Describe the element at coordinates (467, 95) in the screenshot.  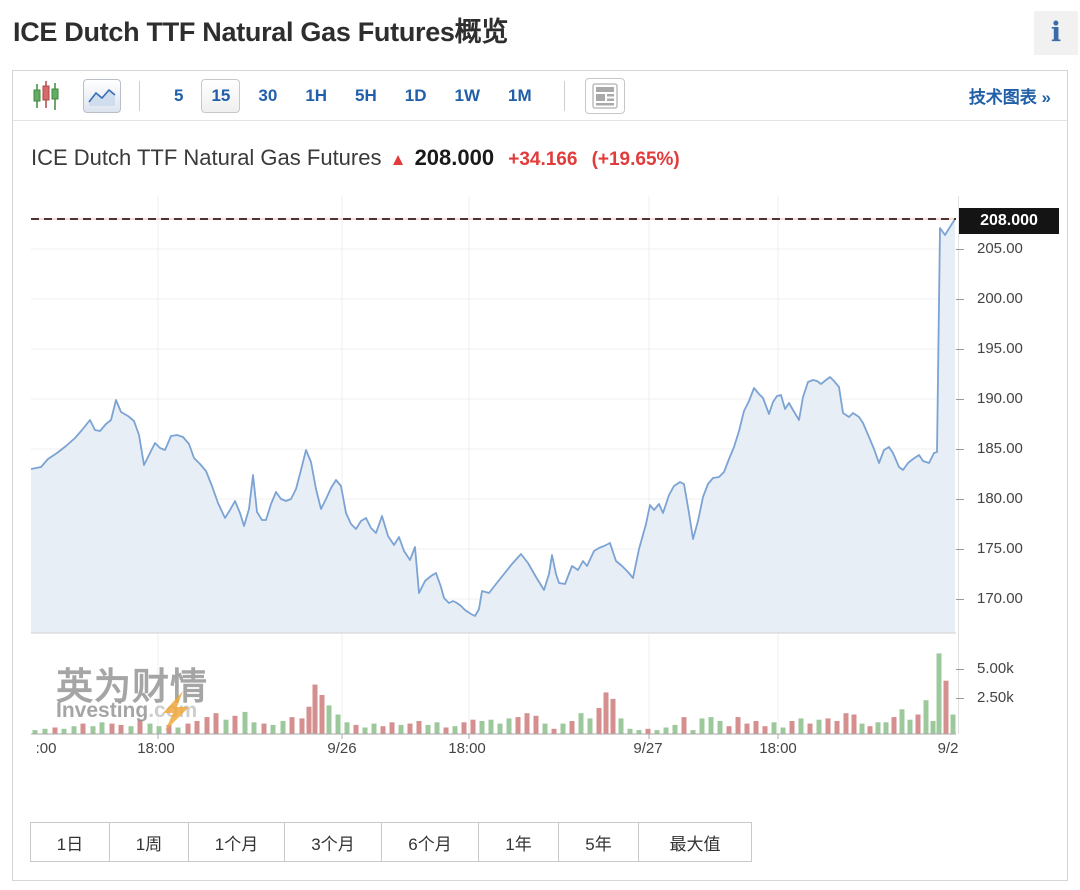
I see `interval-1W: 1W` at that location.